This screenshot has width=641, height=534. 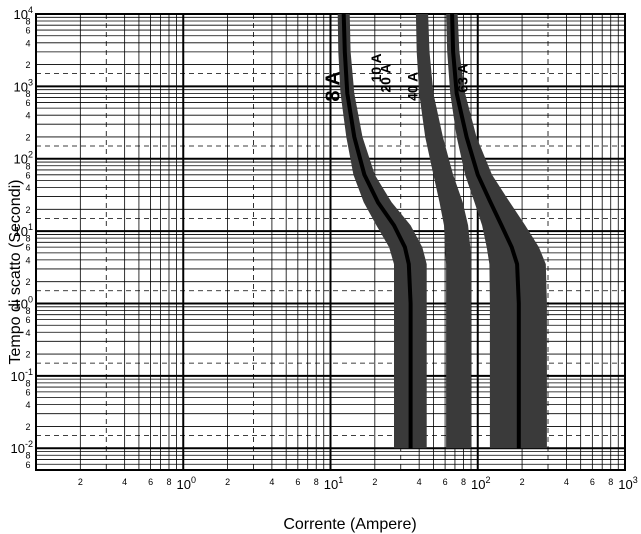 I want to click on x-tick-label: 10⁰, so click(x=186, y=483).